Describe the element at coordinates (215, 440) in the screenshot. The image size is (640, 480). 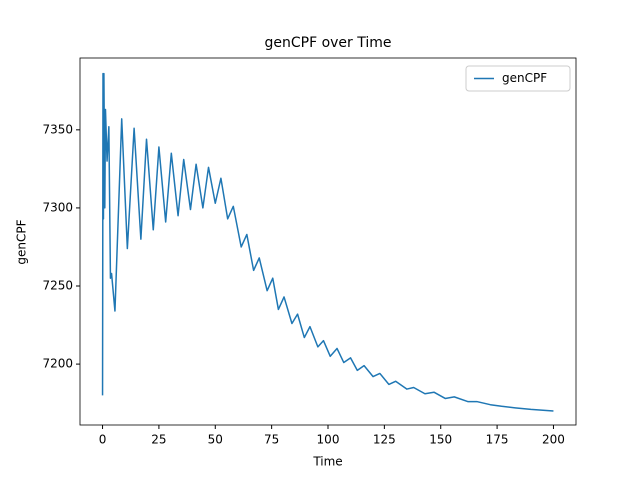
I see `x-tick-label: 50` at that location.